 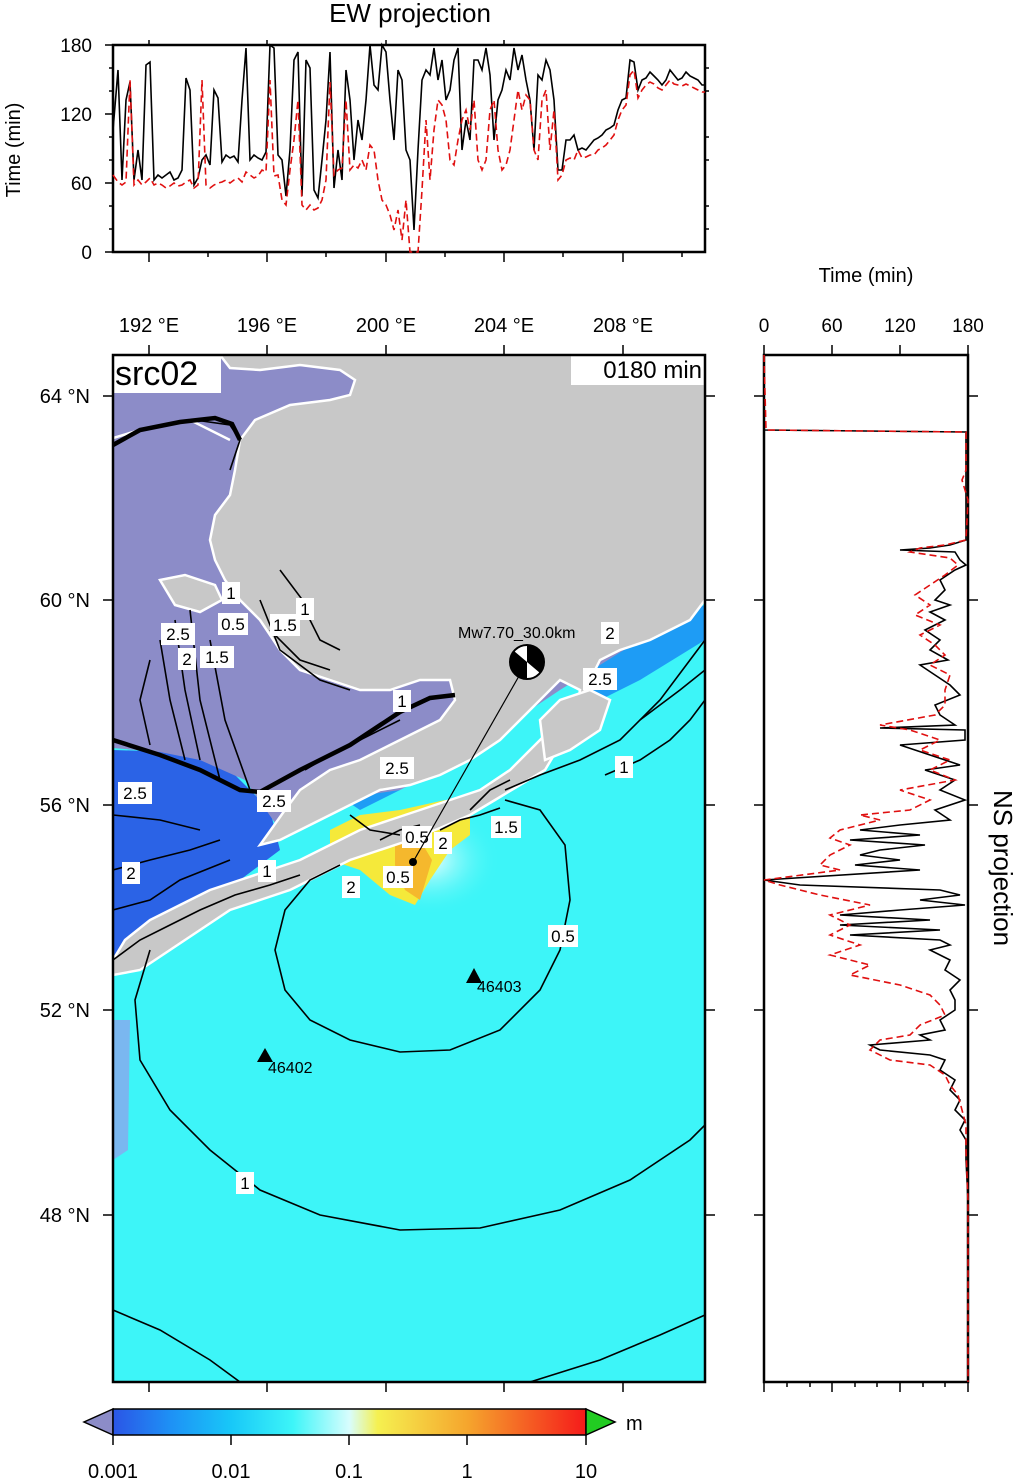 What do you see at coordinates (231, 1471) in the screenshot?
I see `colorbar-tick-label: 0.01` at bounding box center [231, 1471].